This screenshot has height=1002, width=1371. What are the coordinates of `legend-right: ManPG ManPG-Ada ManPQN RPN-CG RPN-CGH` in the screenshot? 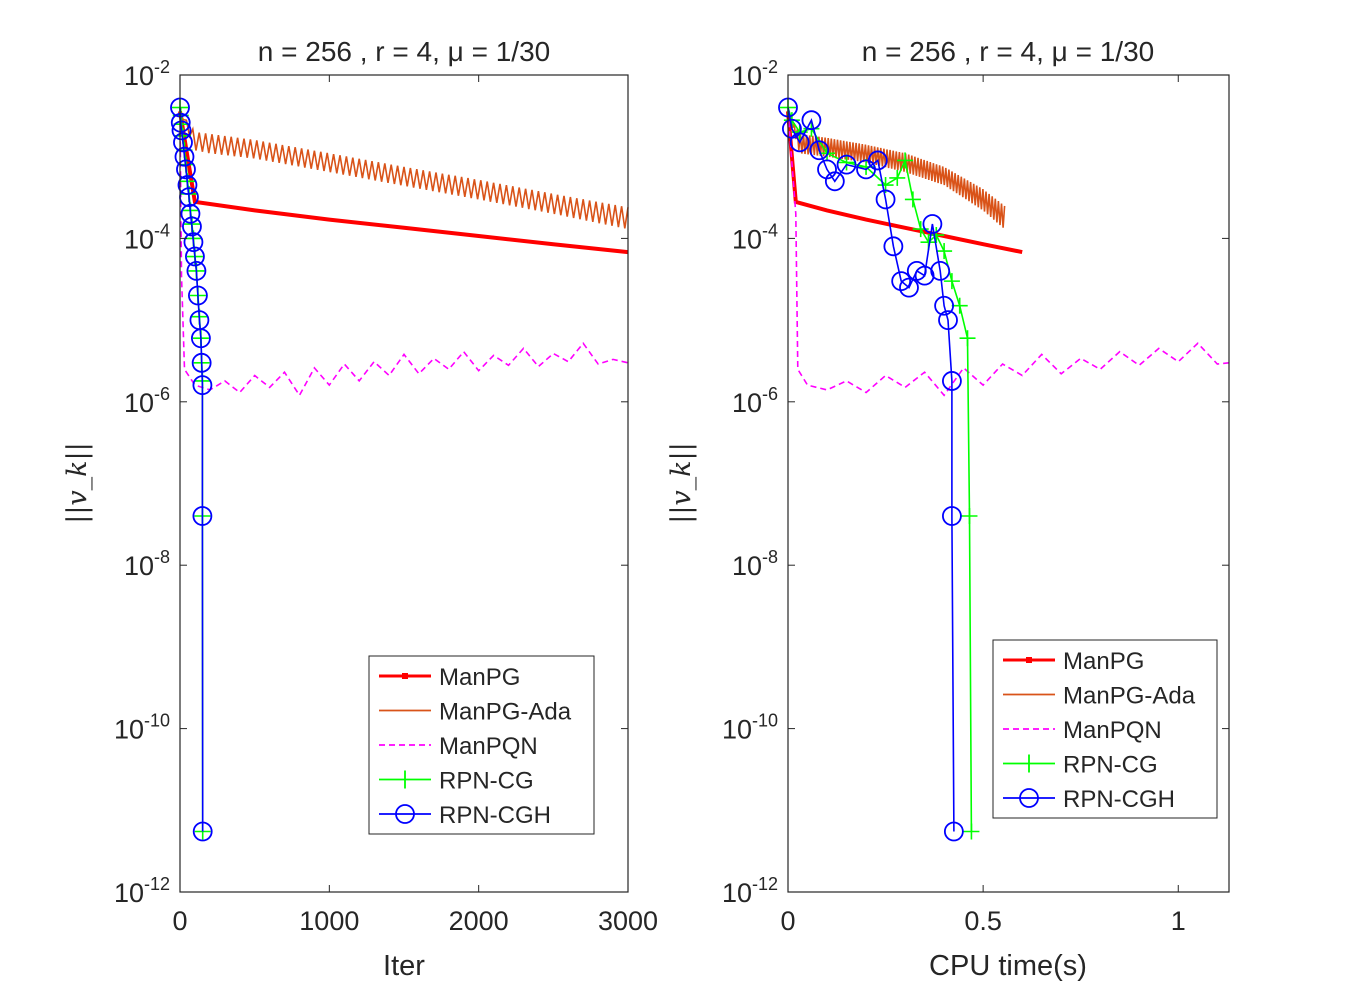 It's located at (1105, 729).